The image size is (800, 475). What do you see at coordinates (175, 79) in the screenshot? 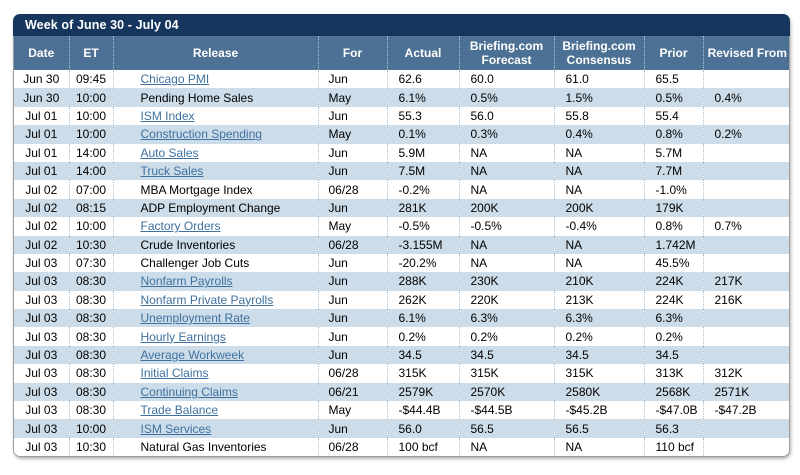
I see `release-link: Chicago PMI` at bounding box center [175, 79].